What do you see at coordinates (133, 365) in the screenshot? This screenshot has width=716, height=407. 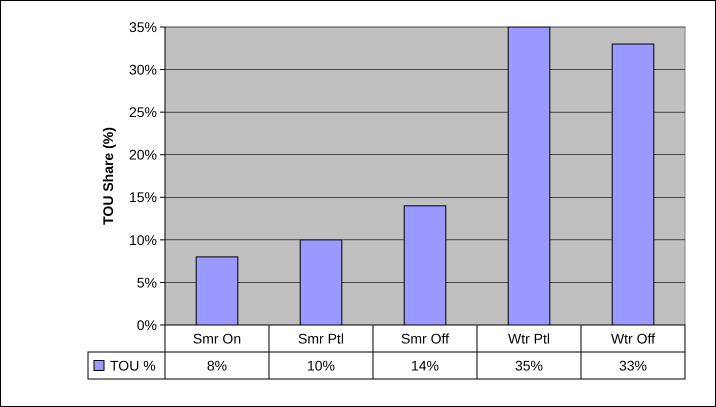 I see `legend-label: TOU %` at bounding box center [133, 365].